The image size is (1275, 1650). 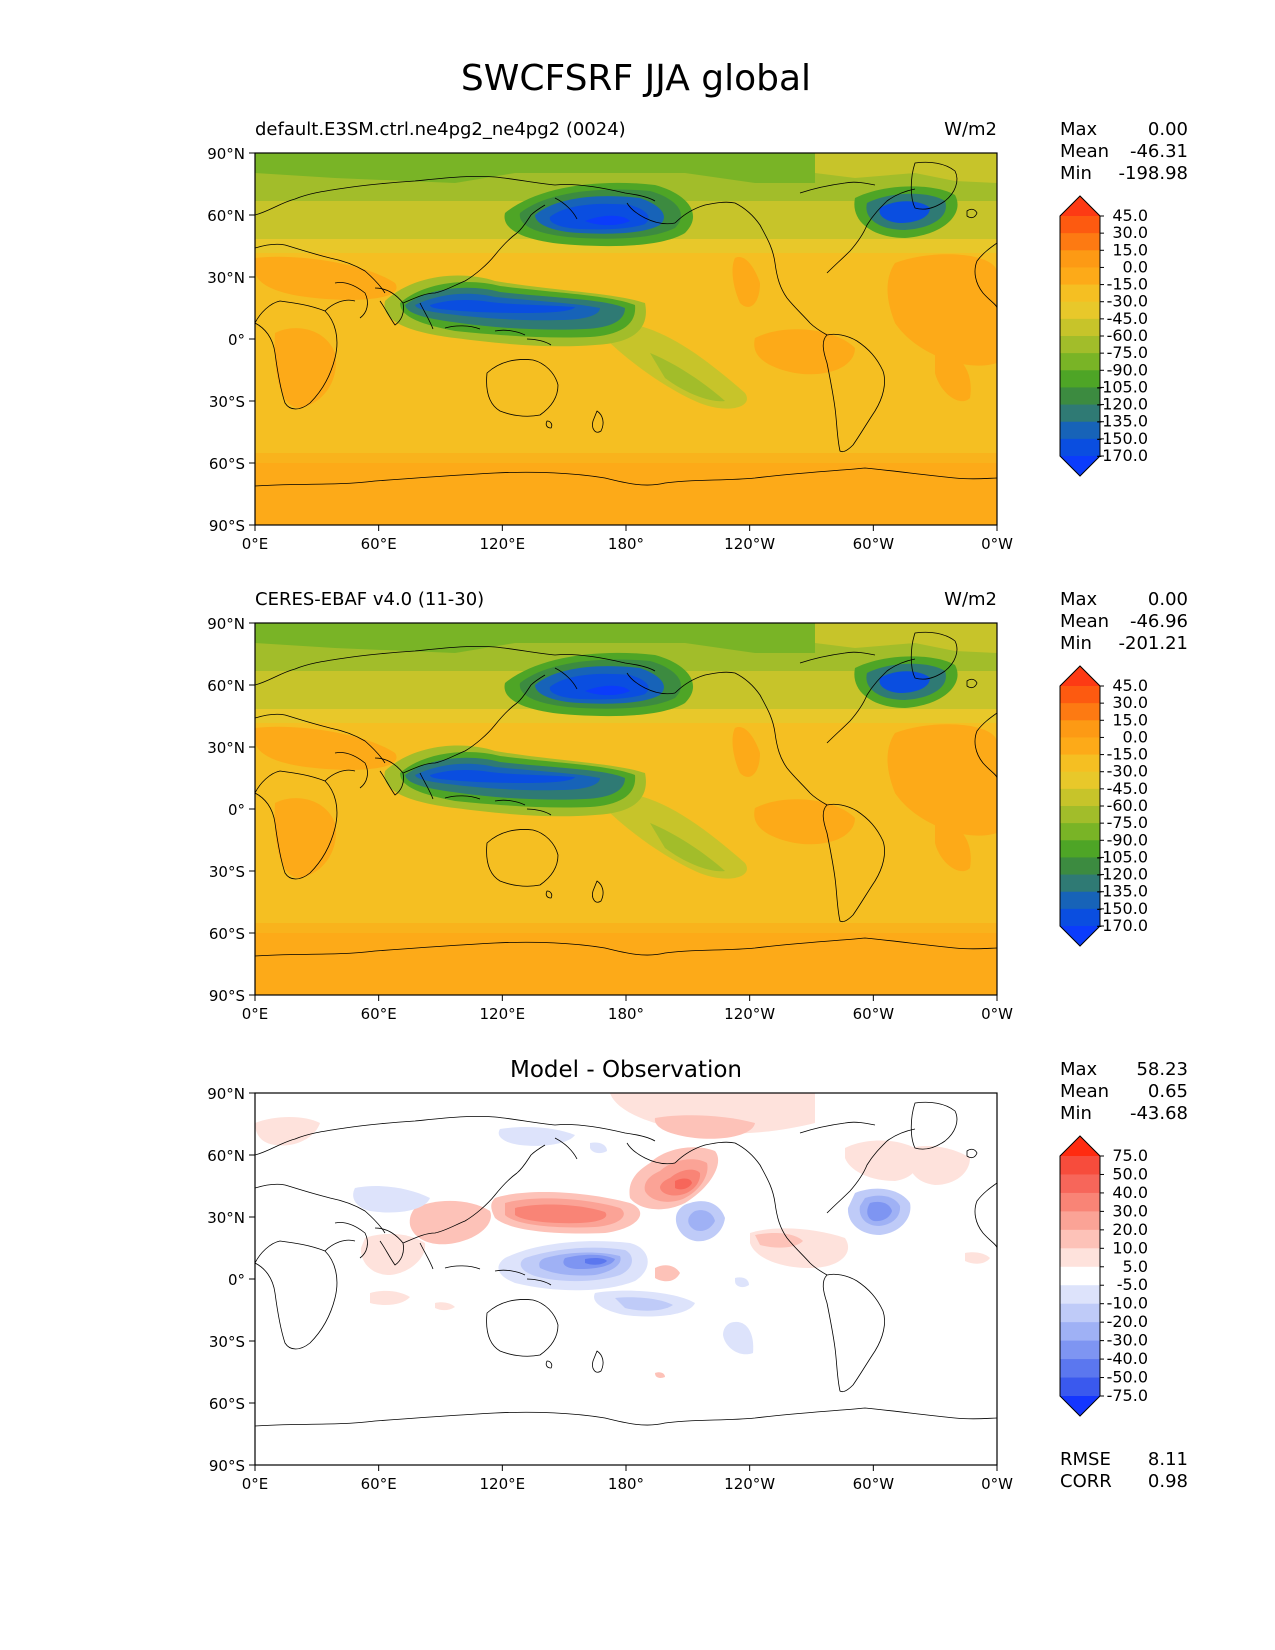 What do you see at coordinates (1086, 1481) in the screenshot?
I see `stat-label: CORR` at bounding box center [1086, 1481].